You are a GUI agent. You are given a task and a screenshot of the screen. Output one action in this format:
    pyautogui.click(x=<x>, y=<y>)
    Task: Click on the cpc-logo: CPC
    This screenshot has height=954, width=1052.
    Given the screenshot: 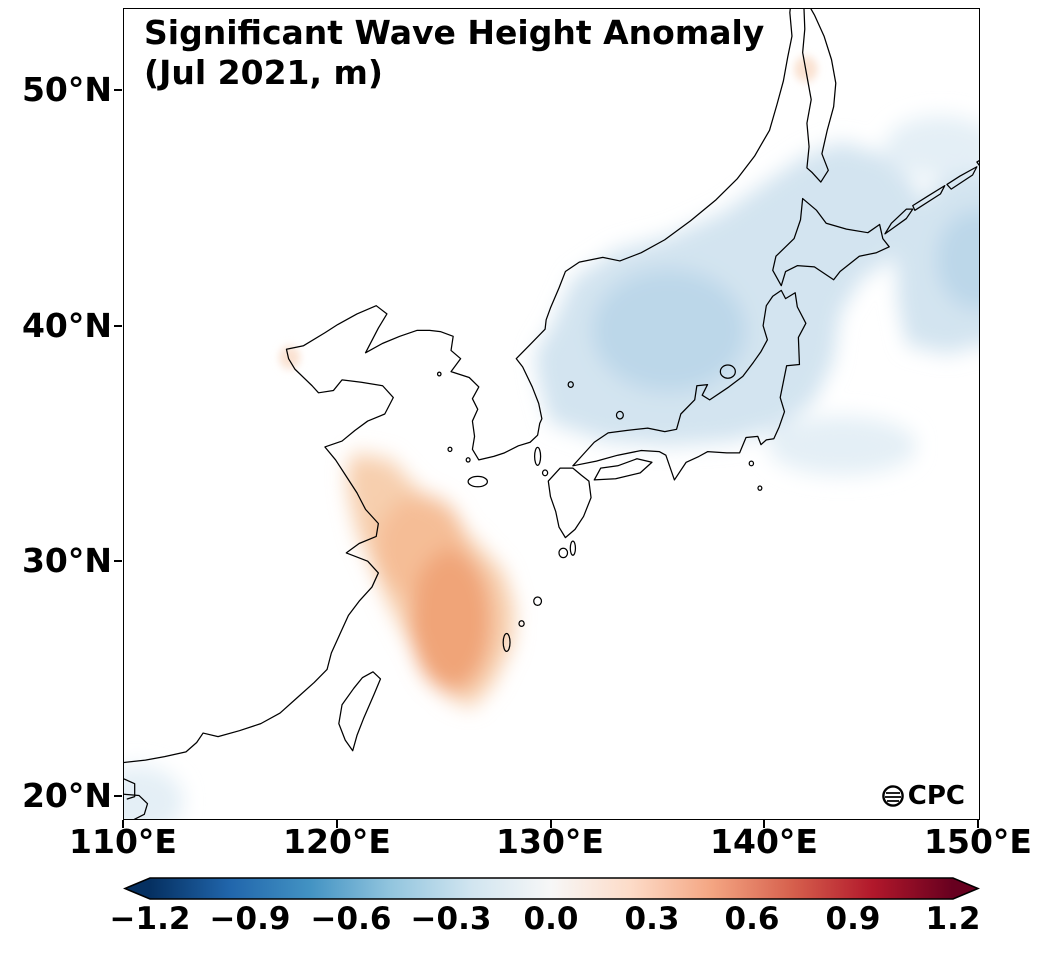 What is the action you would take?
    pyautogui.click(x=923, y=796)
    